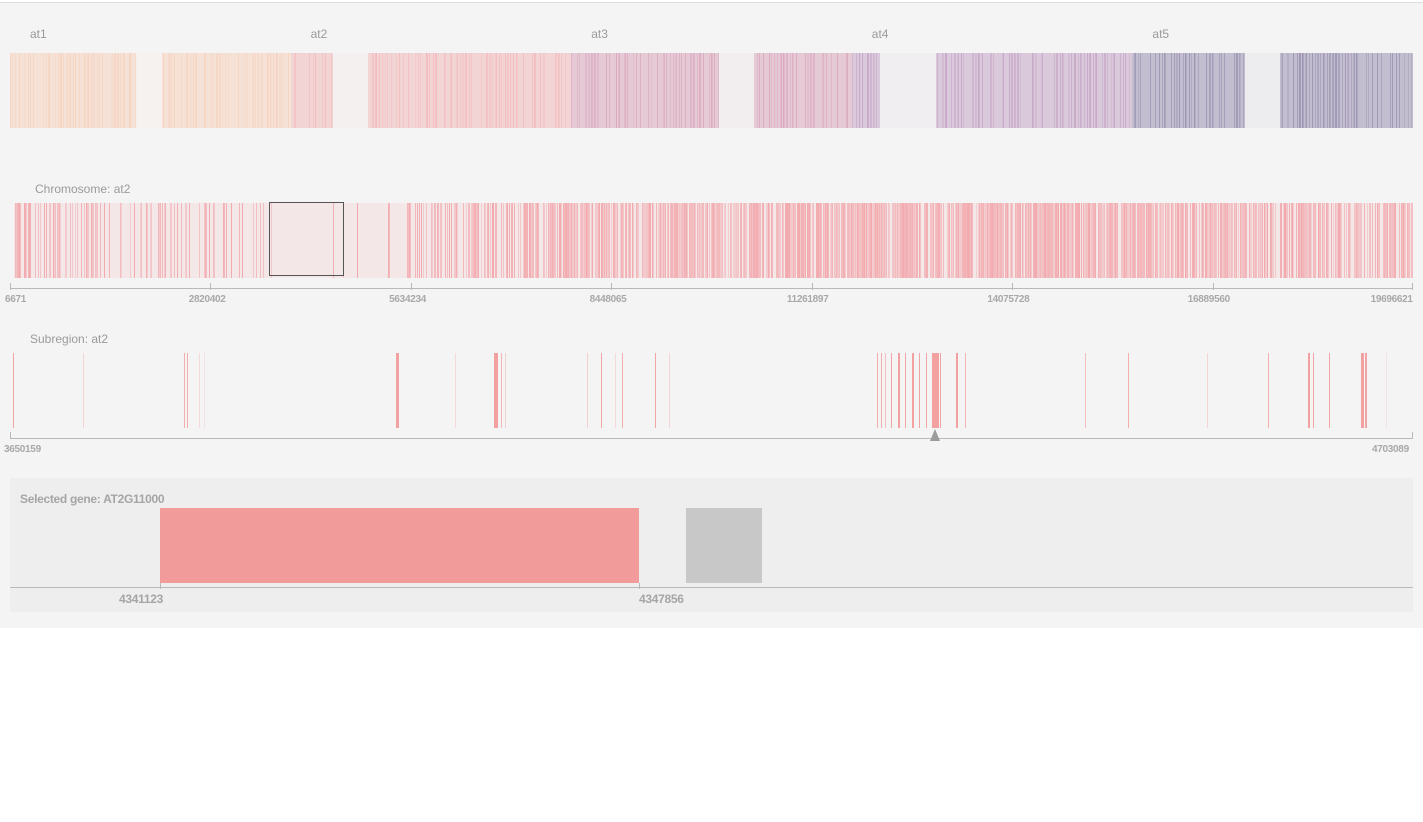 The height and width of the screenshot is (822, 1423). Describe the element at coordinates (724, 545) in the screenshot. I see `neighbor-gene-bar` at that location.